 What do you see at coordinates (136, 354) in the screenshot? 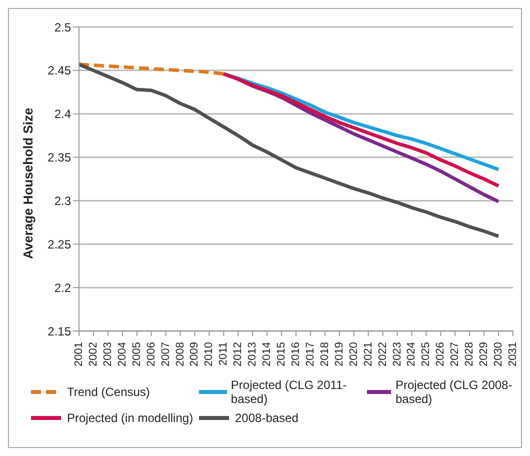
I see `x-tick-label: 2005` at bounding box center [136, 354].